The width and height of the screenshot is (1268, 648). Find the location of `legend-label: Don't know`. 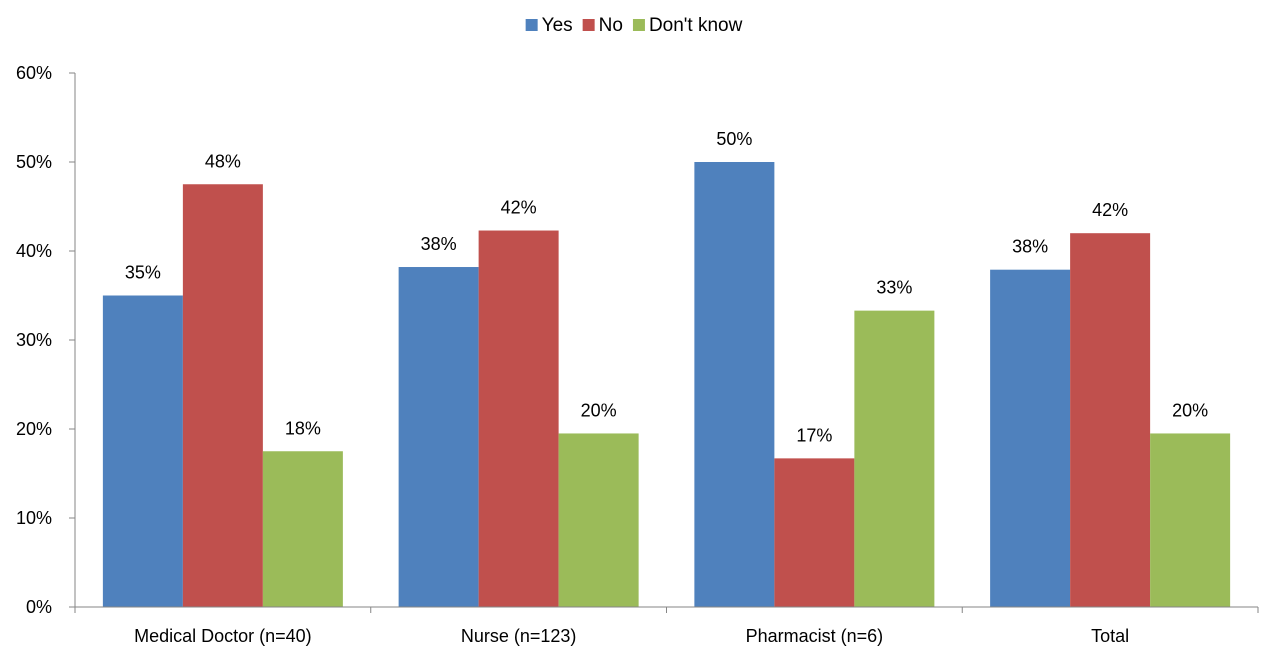

legend-label: Don't know is located at coordinates (696, 25).